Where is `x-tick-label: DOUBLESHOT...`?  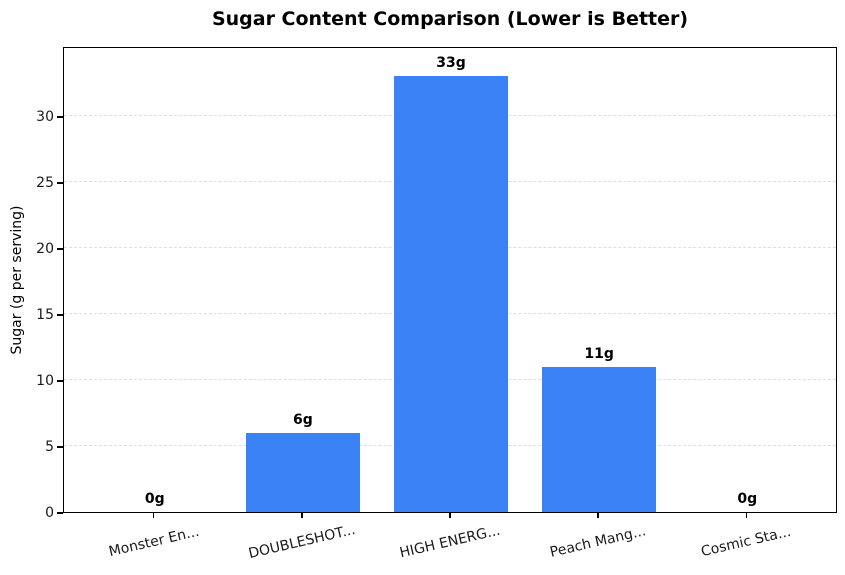
x-tick-label: DOUBLESHOT... is located at coordinates (301, 542).